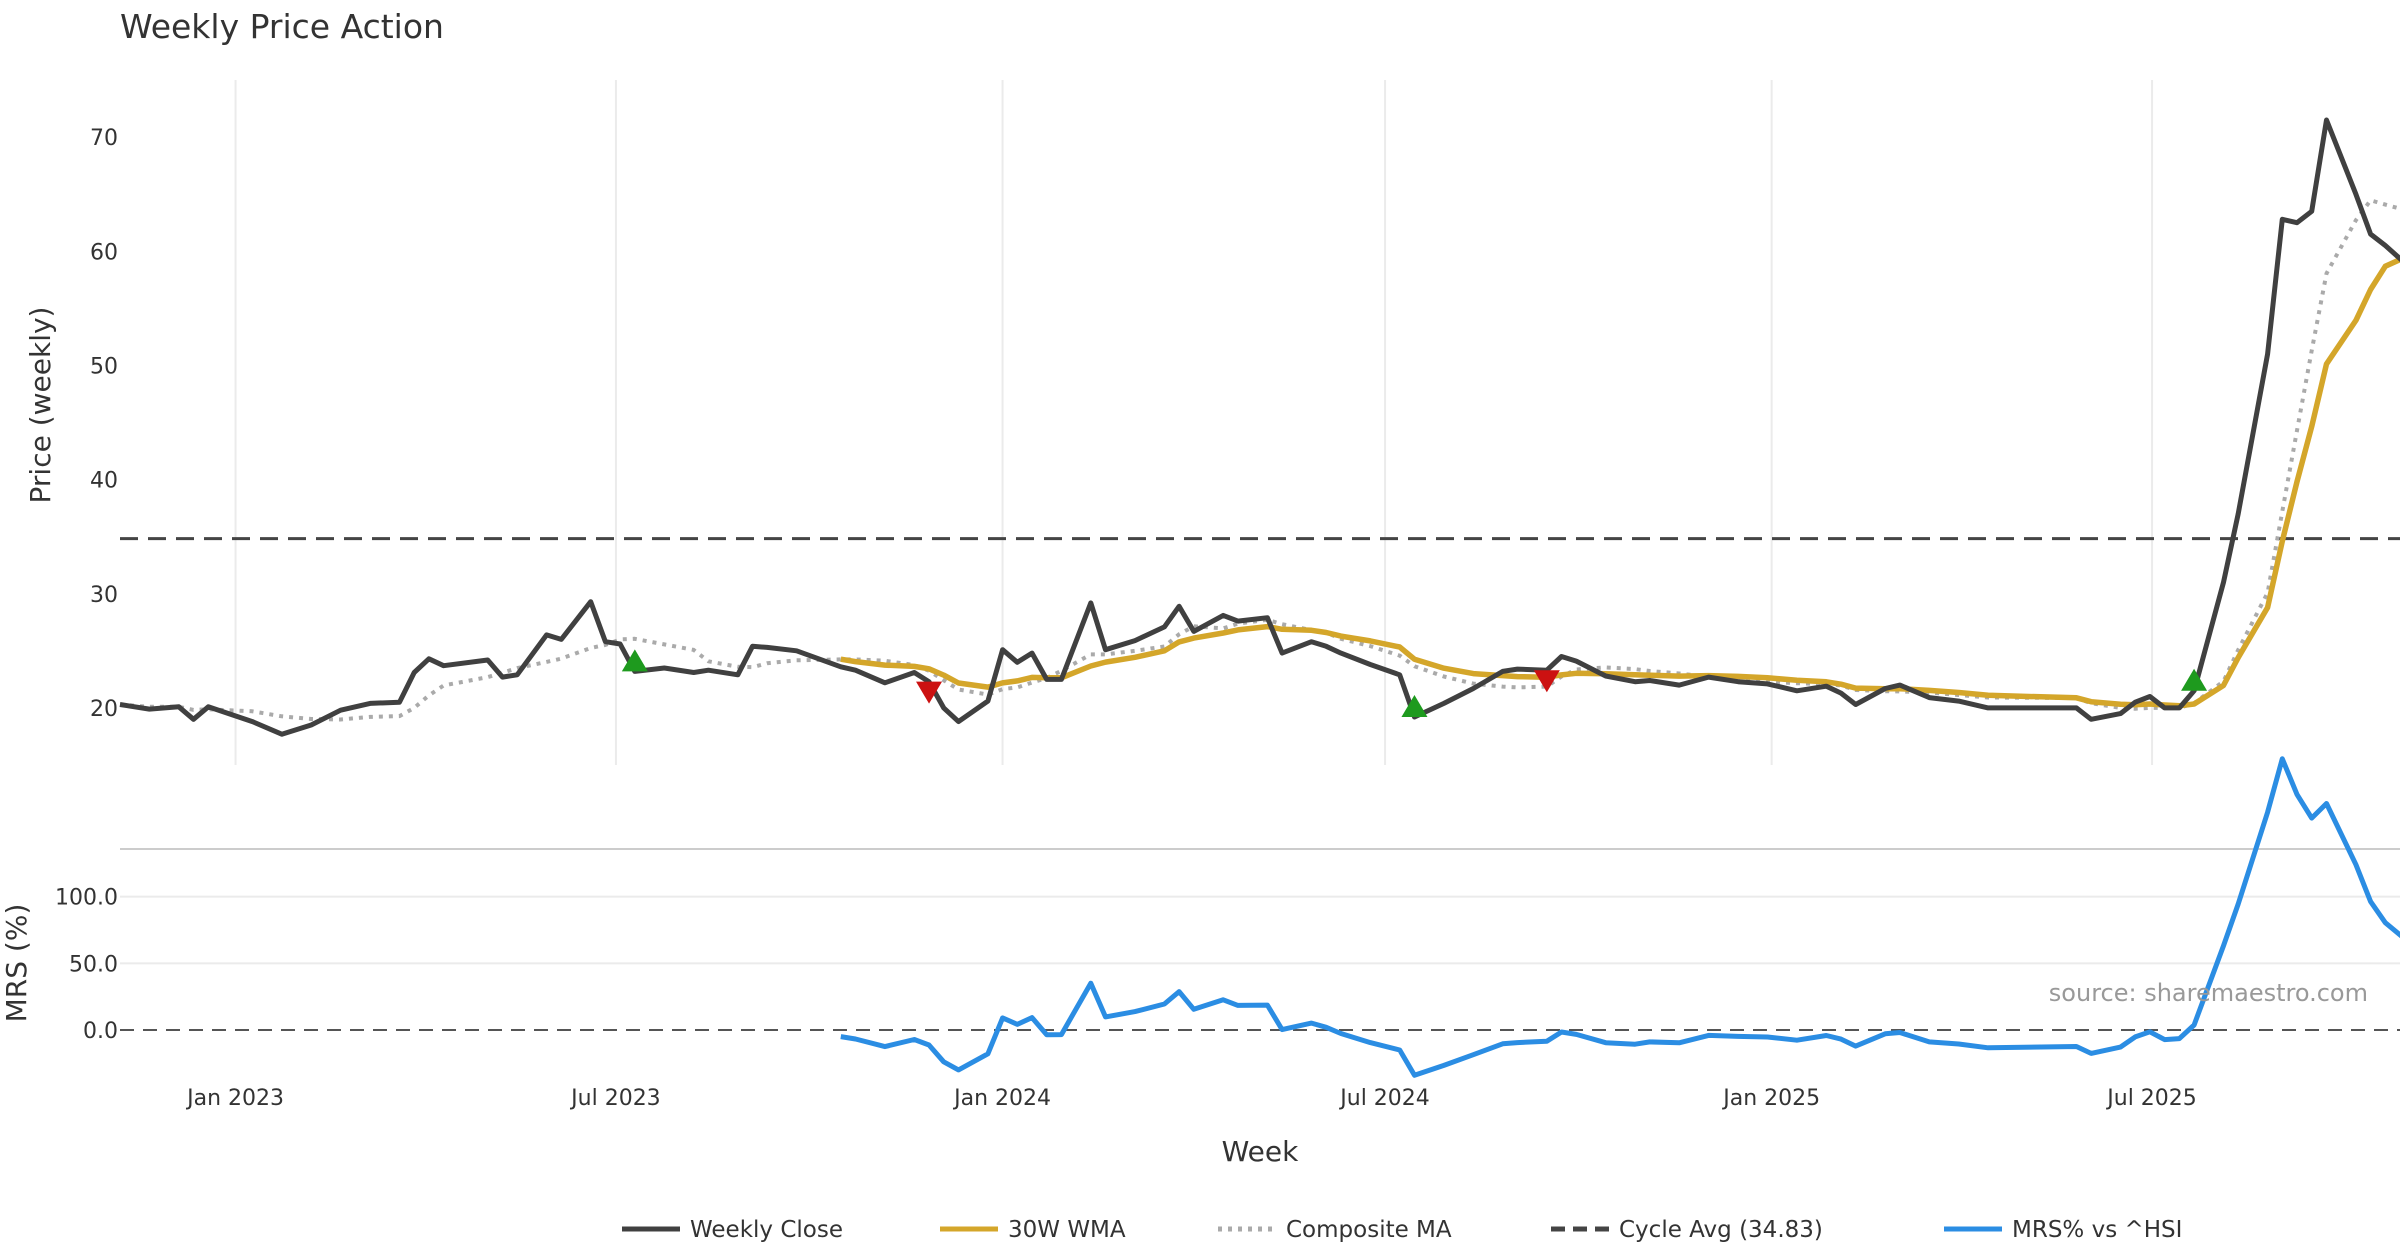 The image size is (2400, 1260). What do you see at coordinates (104, 366) in the screenshot?
I see `price-y-tick-label: 50` at bounding box center [104, 366].